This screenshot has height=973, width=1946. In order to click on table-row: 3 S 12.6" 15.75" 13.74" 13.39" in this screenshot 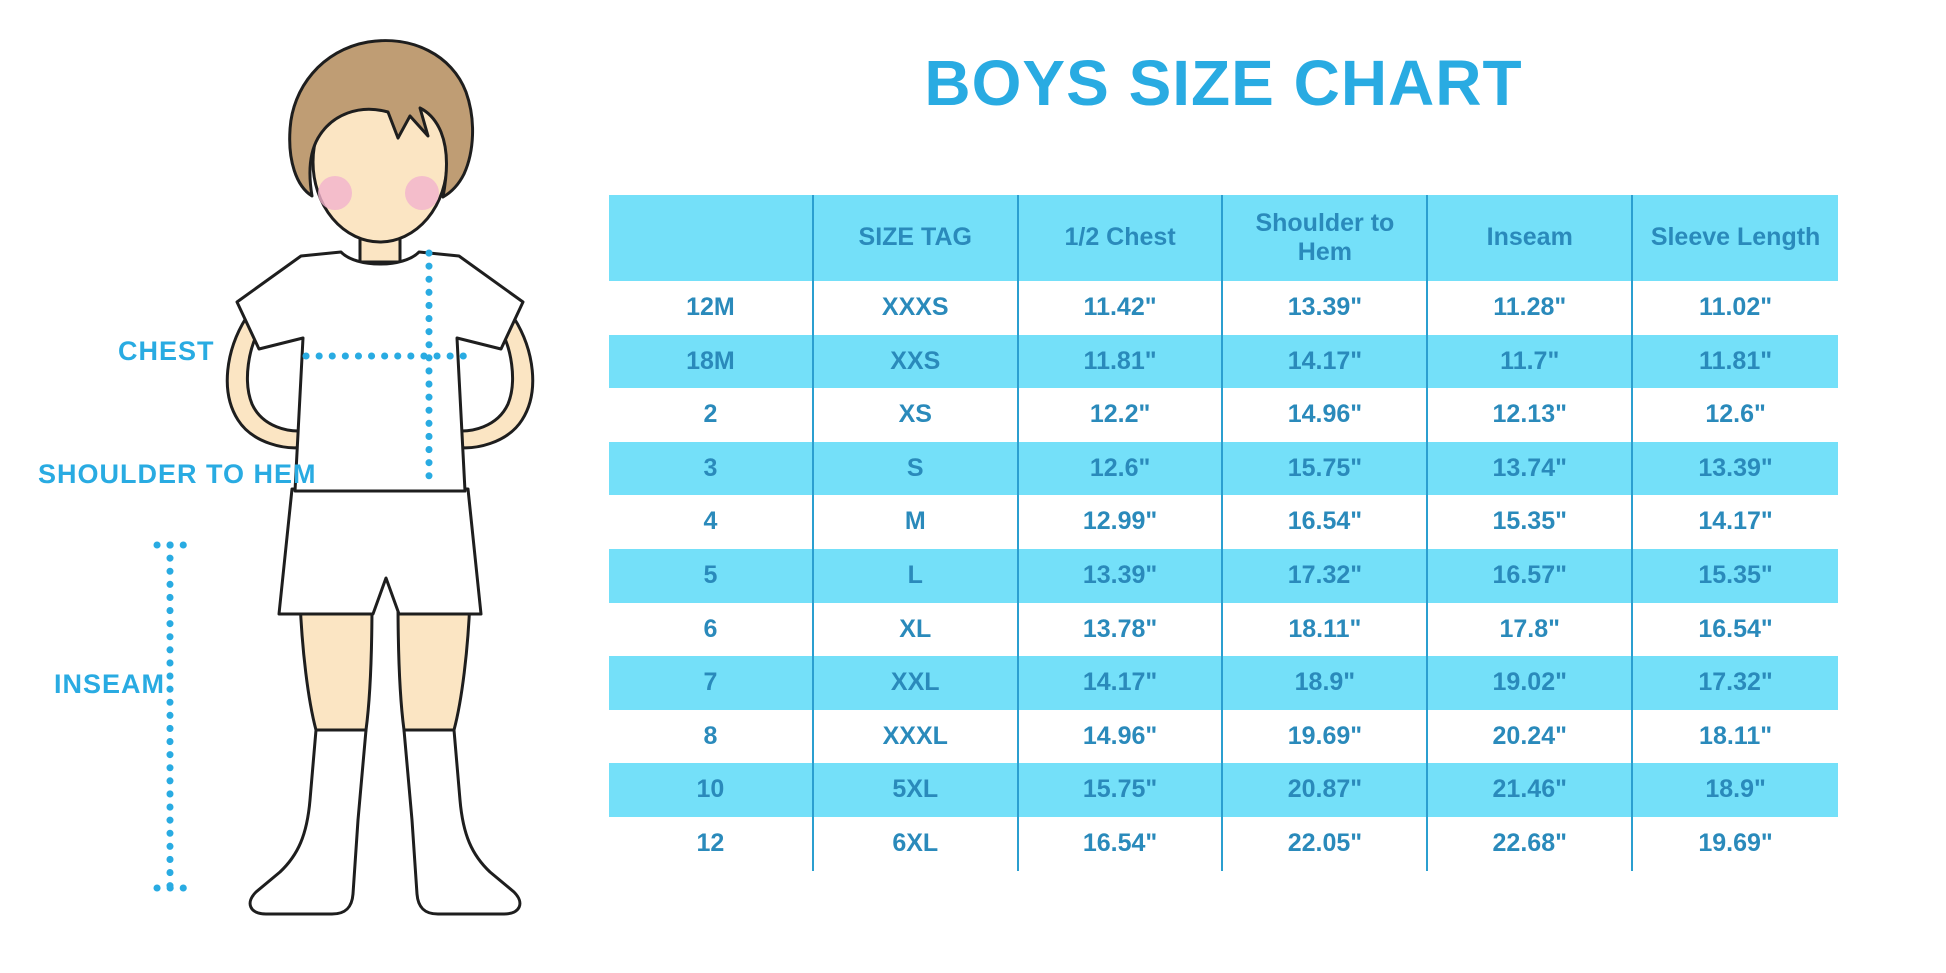, I will do `click(1223, 468)`.